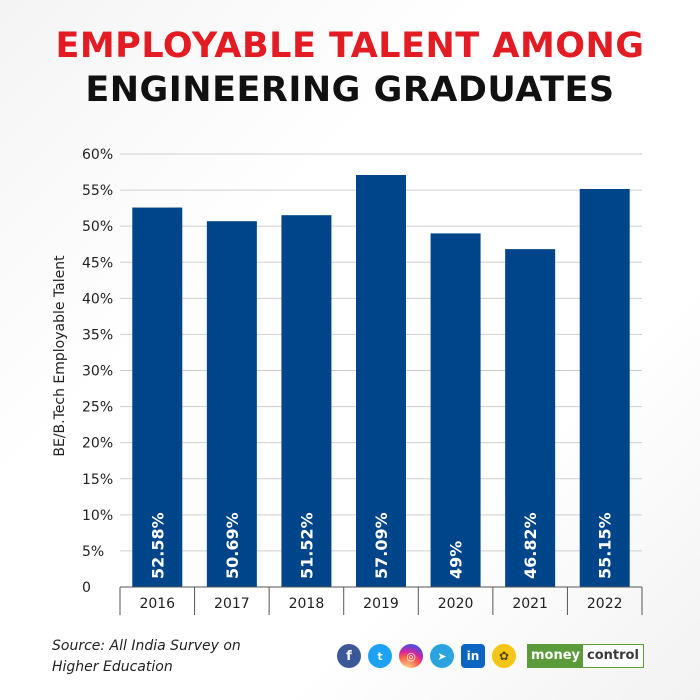 This screenshot has height=700, width=700. Describe the element at coordinates (613, 655) in the screenshot. I see `brand-part-2: control` at that location.